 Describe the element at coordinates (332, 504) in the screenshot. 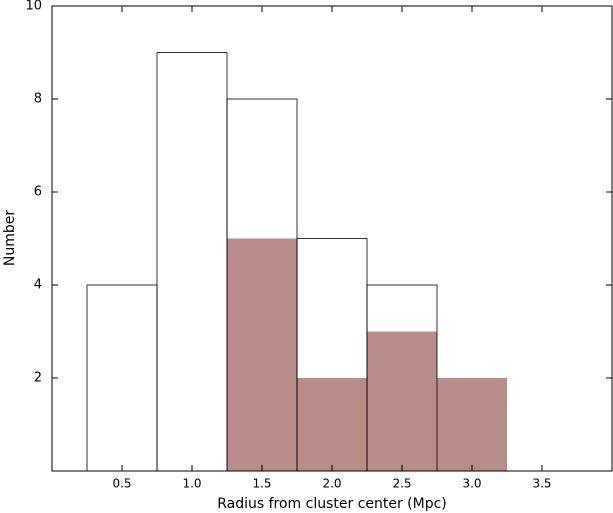

I see `x-axis-label: Radius from cluster center (Mpc)` at that location.